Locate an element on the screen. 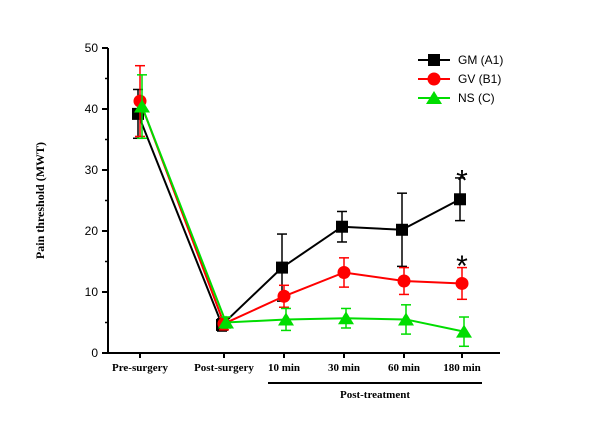  y-tick-label: 20 is located at coordinates (92, 231).